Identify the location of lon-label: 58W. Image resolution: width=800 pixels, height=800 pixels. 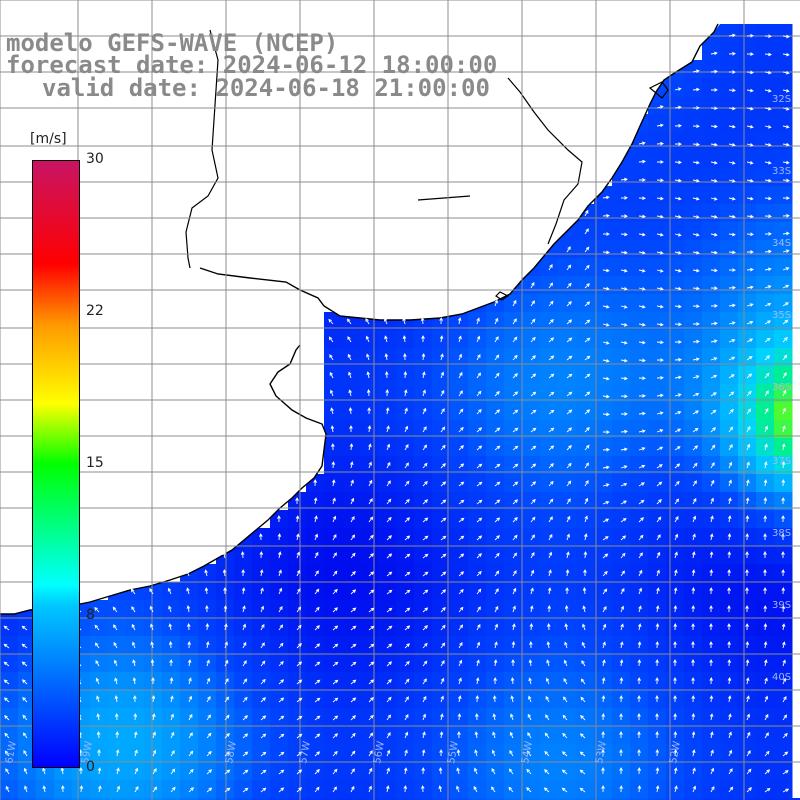
(231, 752).